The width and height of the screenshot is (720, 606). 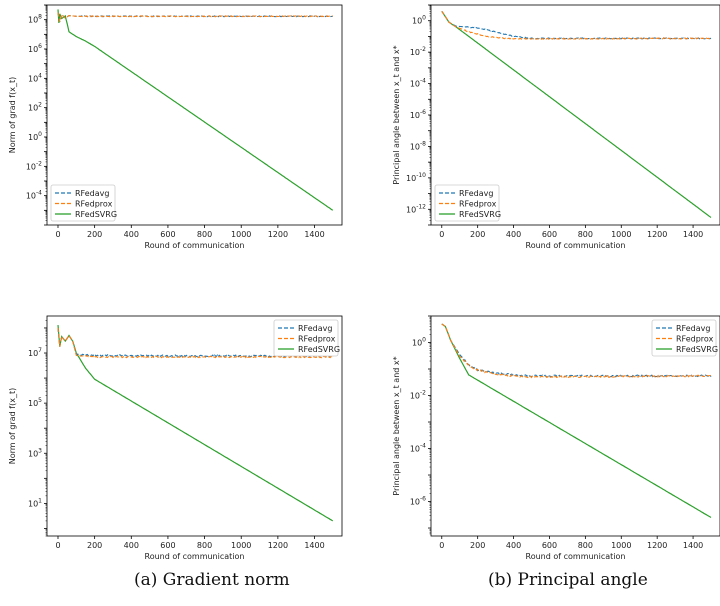 What do you see at coordinates (35, 502) in the screenshot?
I see `y-tick-label: 10¹` at bounding box center [35, 502].